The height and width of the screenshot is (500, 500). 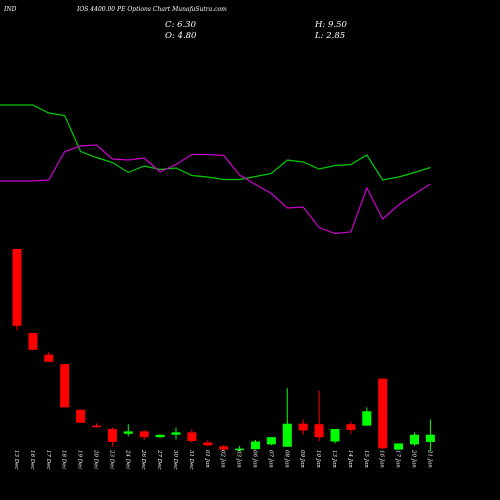 I want to click on x-tick-label: 02 Jan, so click(x=223, y=459).